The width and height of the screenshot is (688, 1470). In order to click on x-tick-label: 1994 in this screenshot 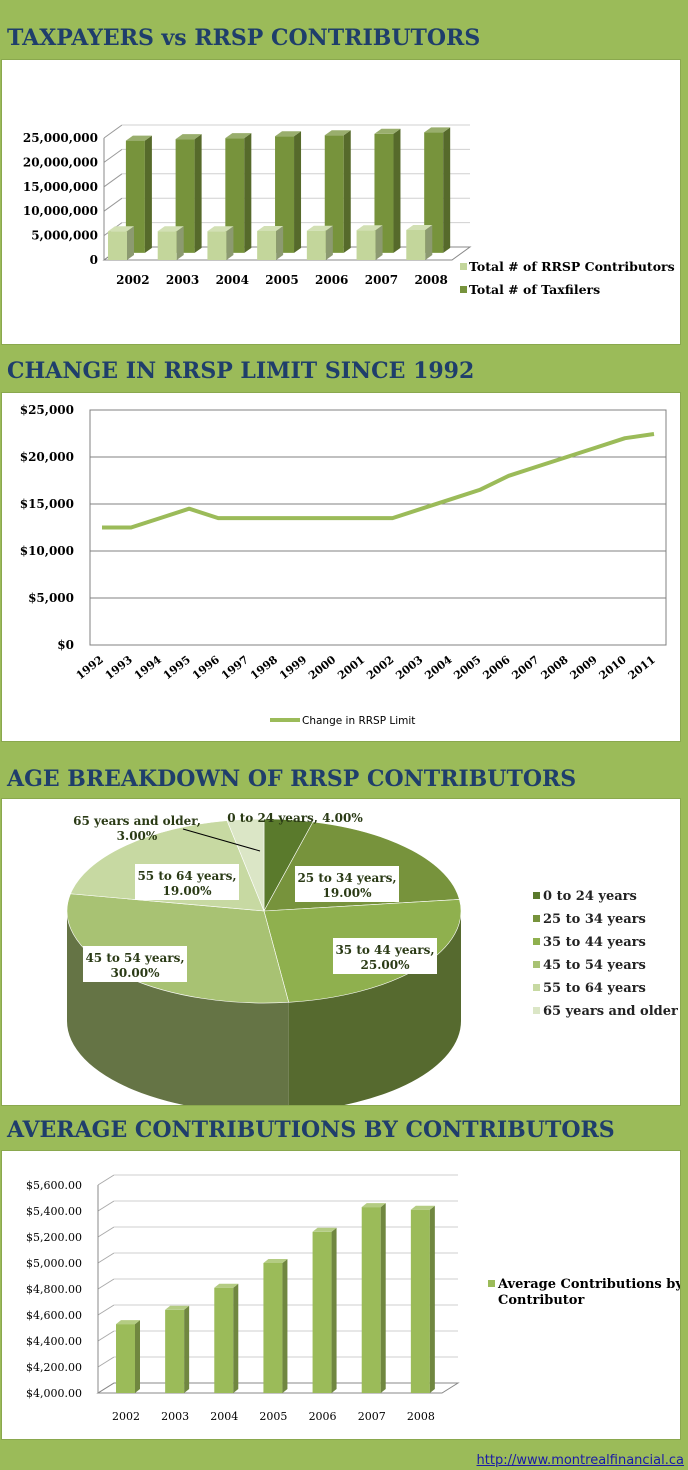, I will do `click(148, 667)`.